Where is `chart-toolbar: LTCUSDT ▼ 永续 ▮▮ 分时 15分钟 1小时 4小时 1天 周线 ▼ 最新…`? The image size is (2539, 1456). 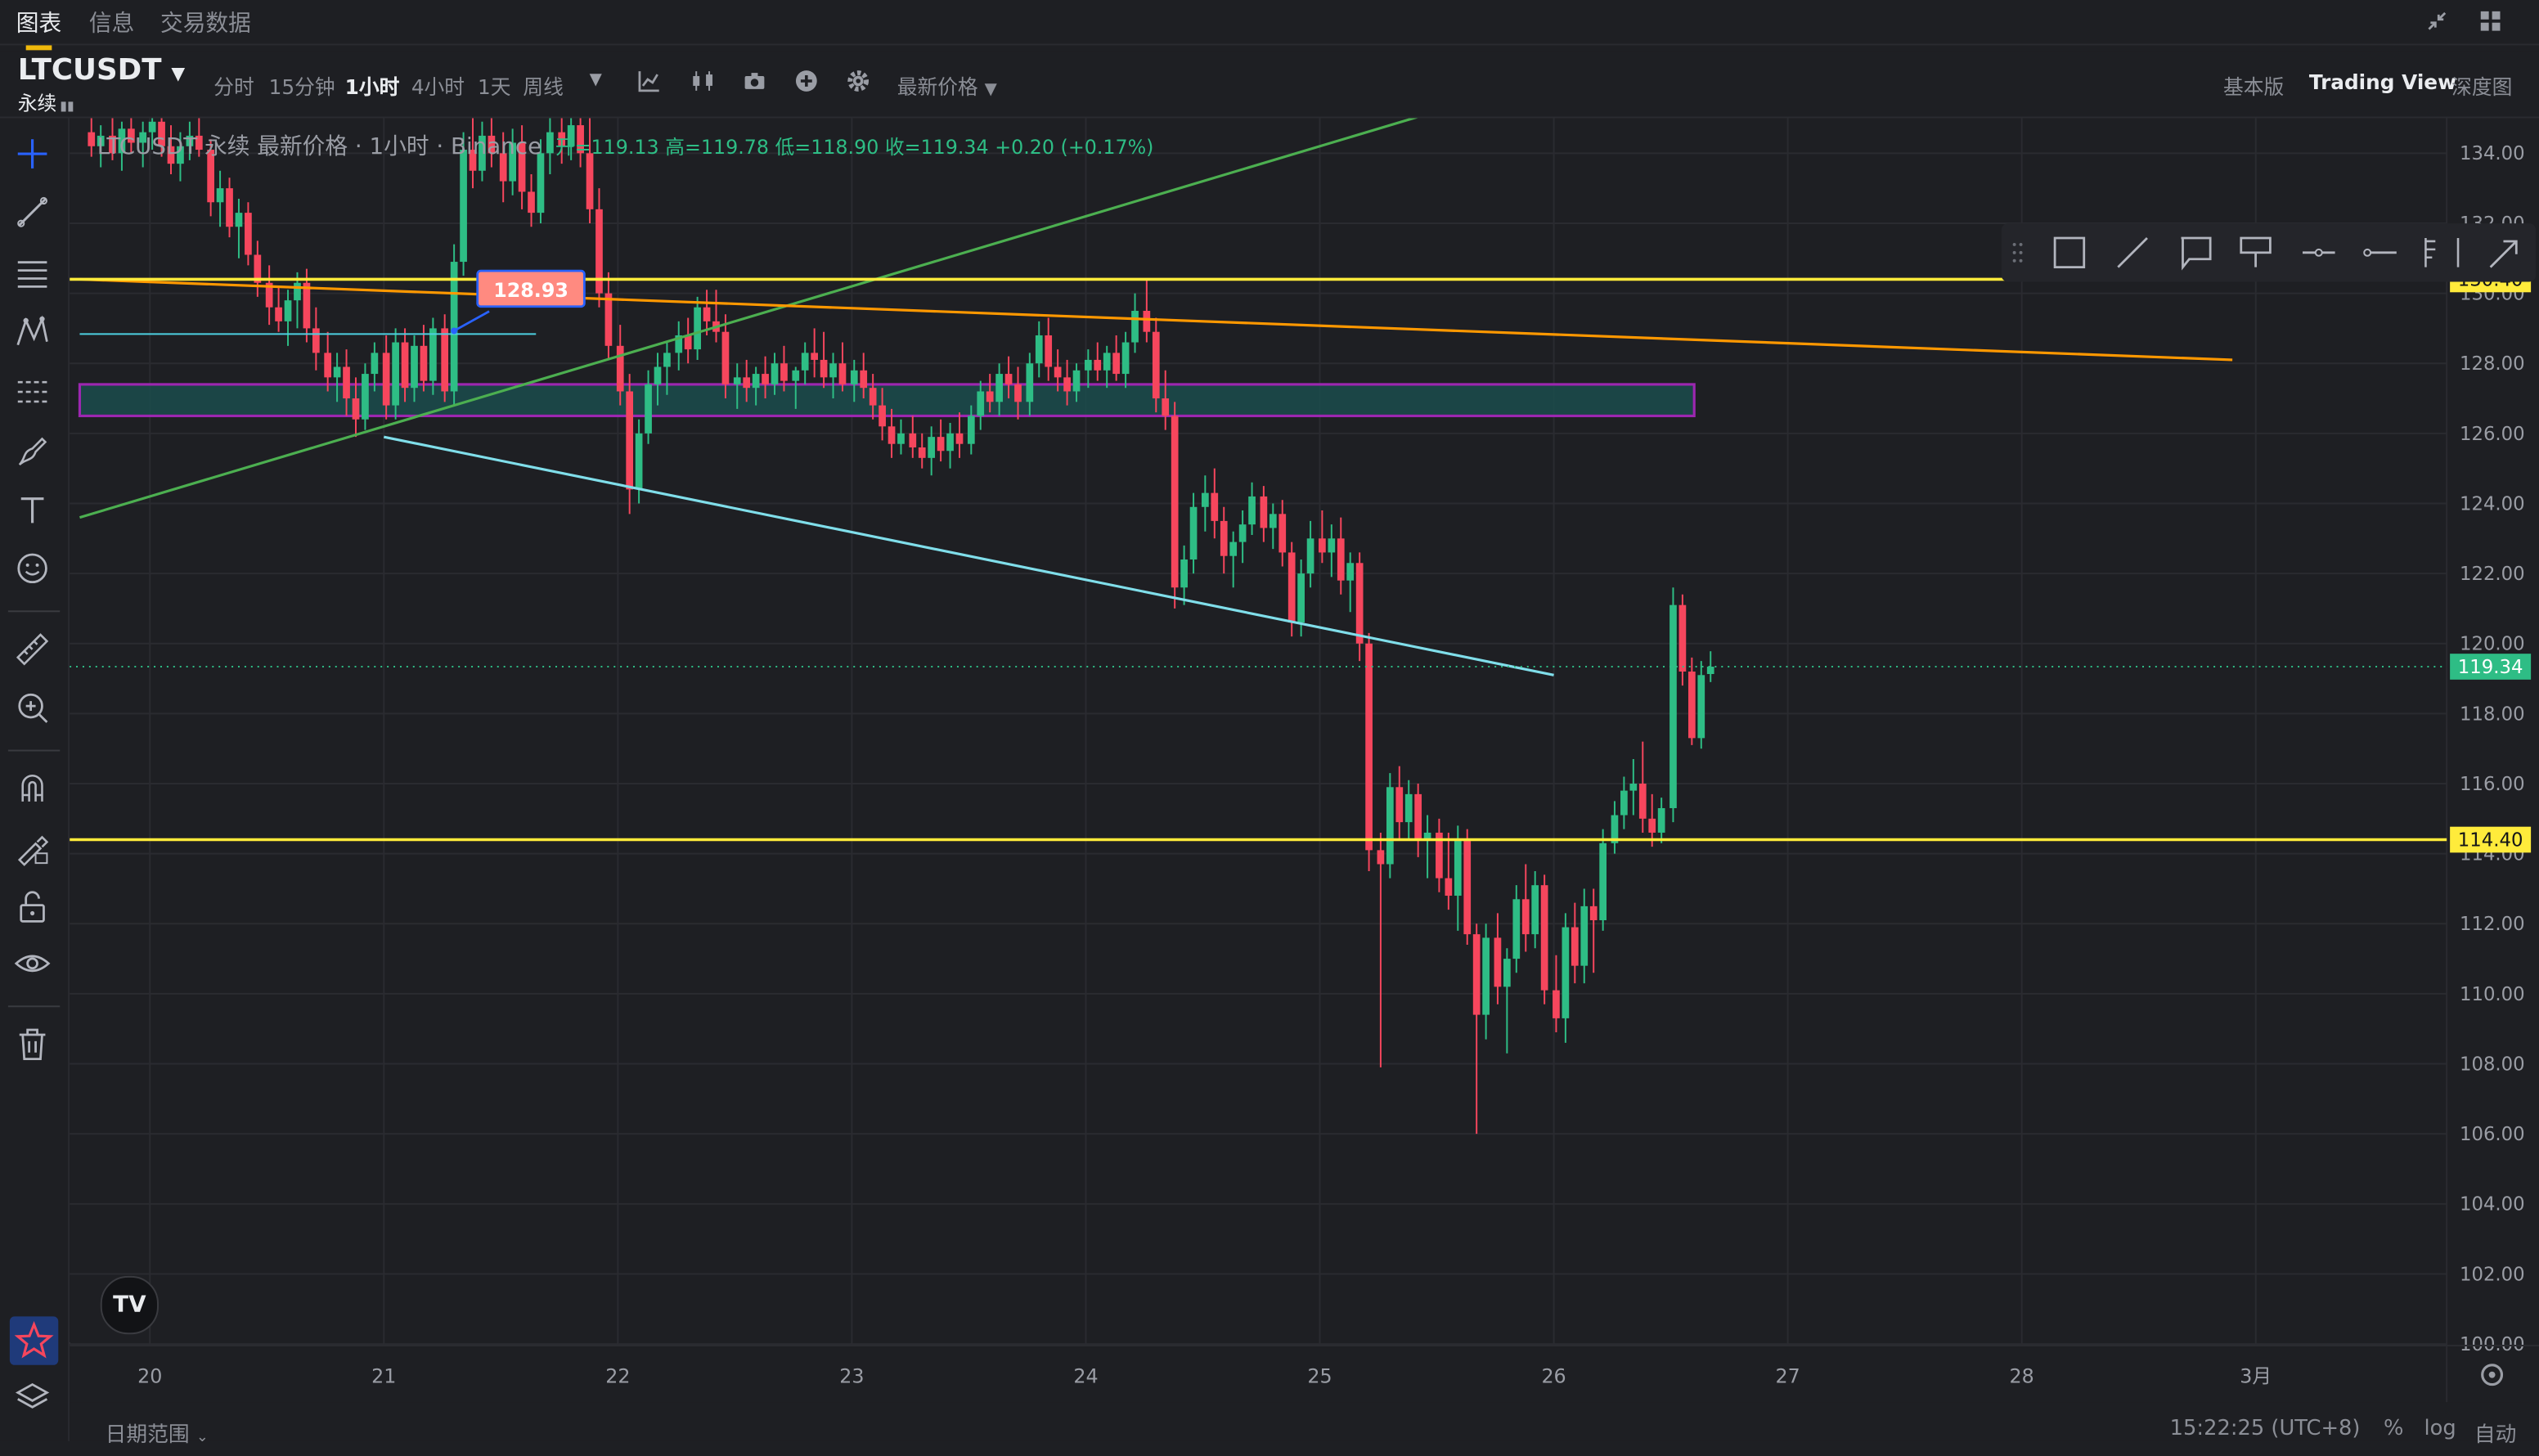 chart-toolbar: LTCUSDT ▼ 永续 ▮▮ 分时 15分钟 1小时 4小时 1天 周线 ▼ 最新… is located at coordinates (1269, 85).